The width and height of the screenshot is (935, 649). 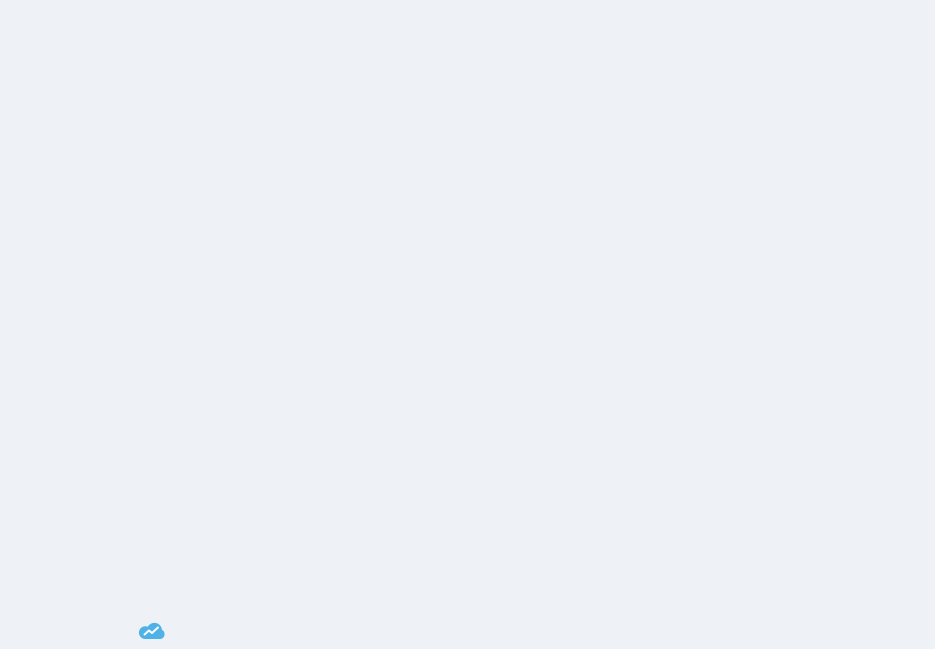 I want to click on attribution-footer, so click(x=467, y=631).